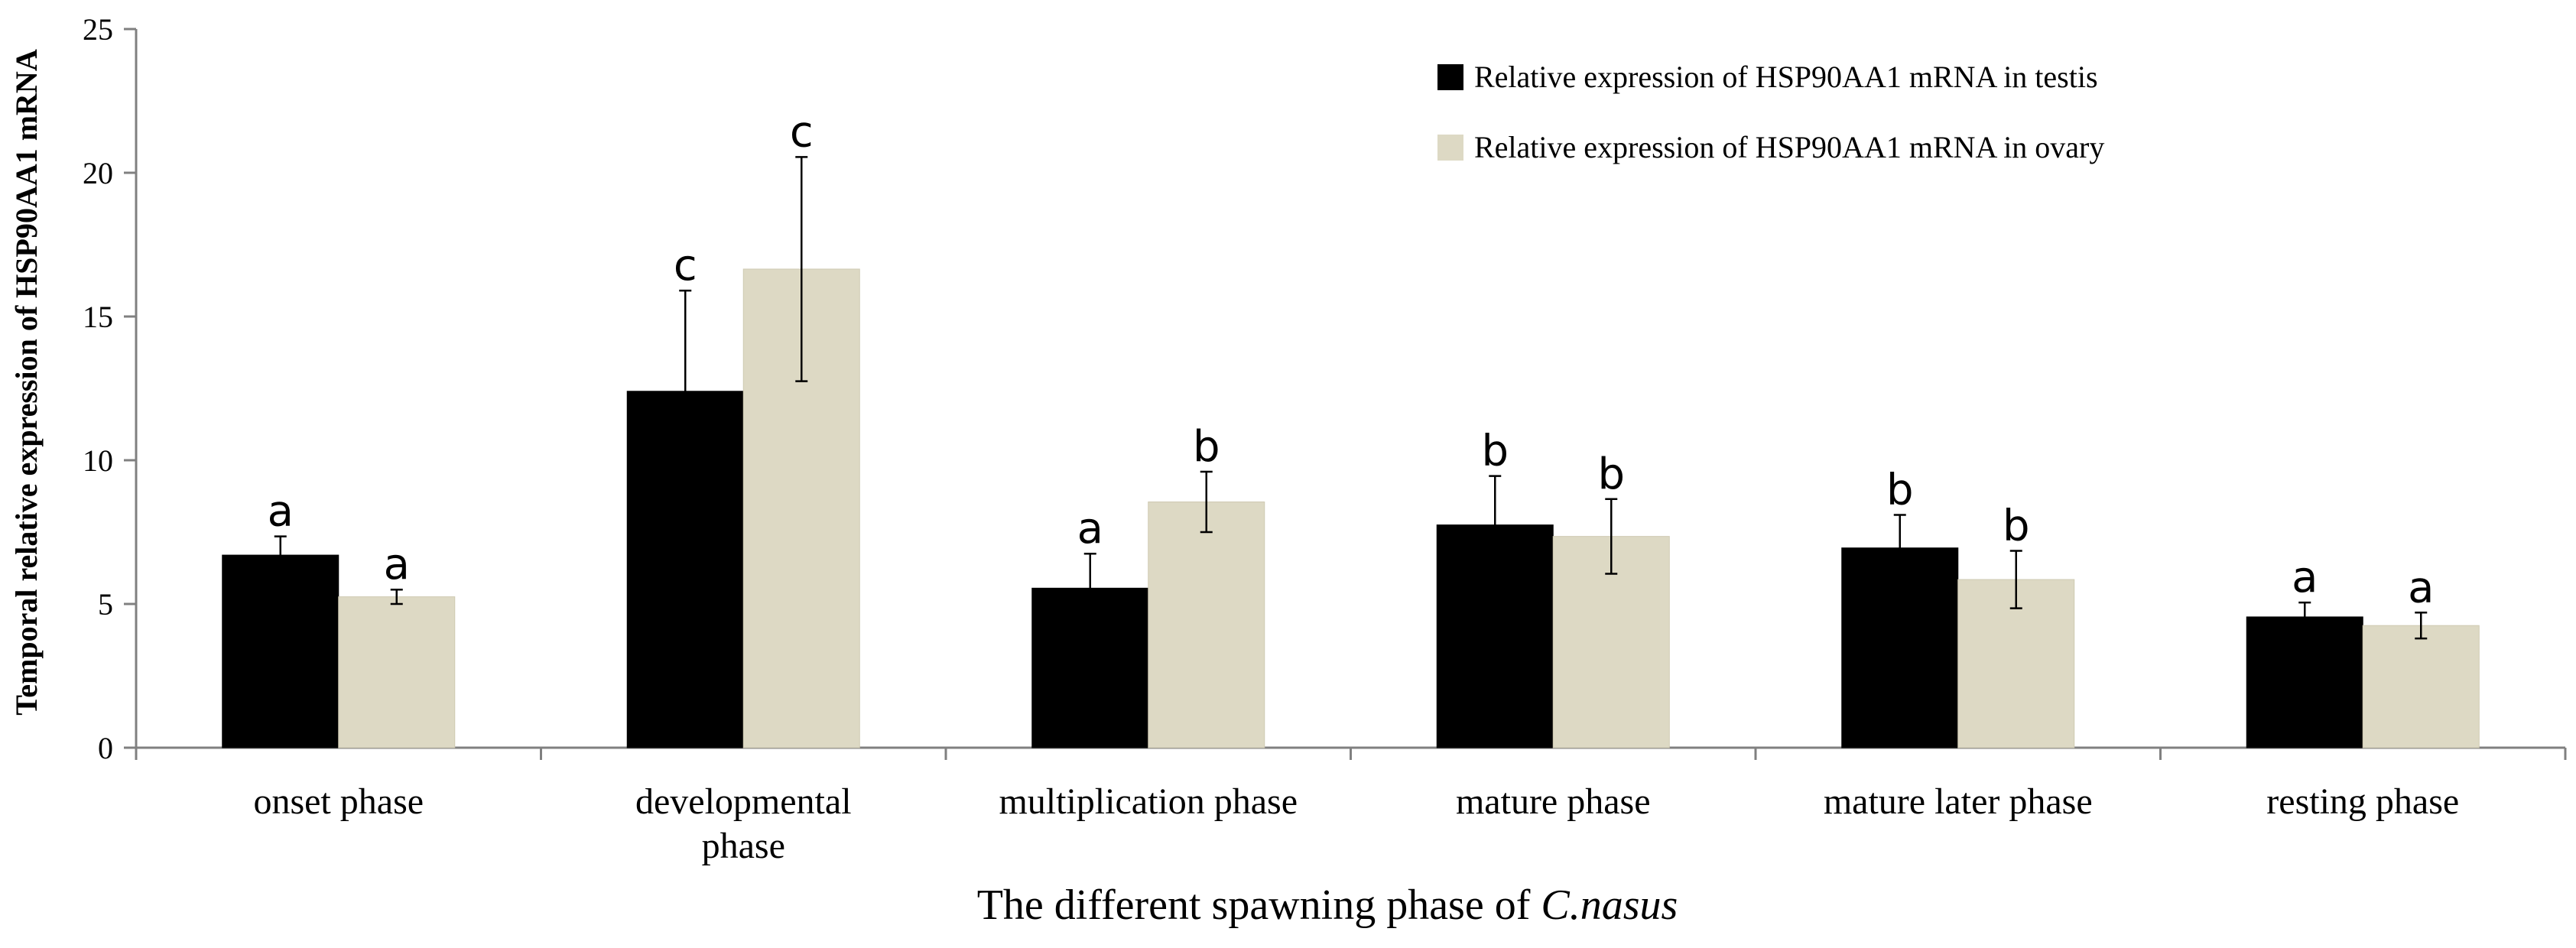  Describe the element at coordinates (1149, 801) in the screenshot. I see `x-tick-label: multiplication phase` at that location.